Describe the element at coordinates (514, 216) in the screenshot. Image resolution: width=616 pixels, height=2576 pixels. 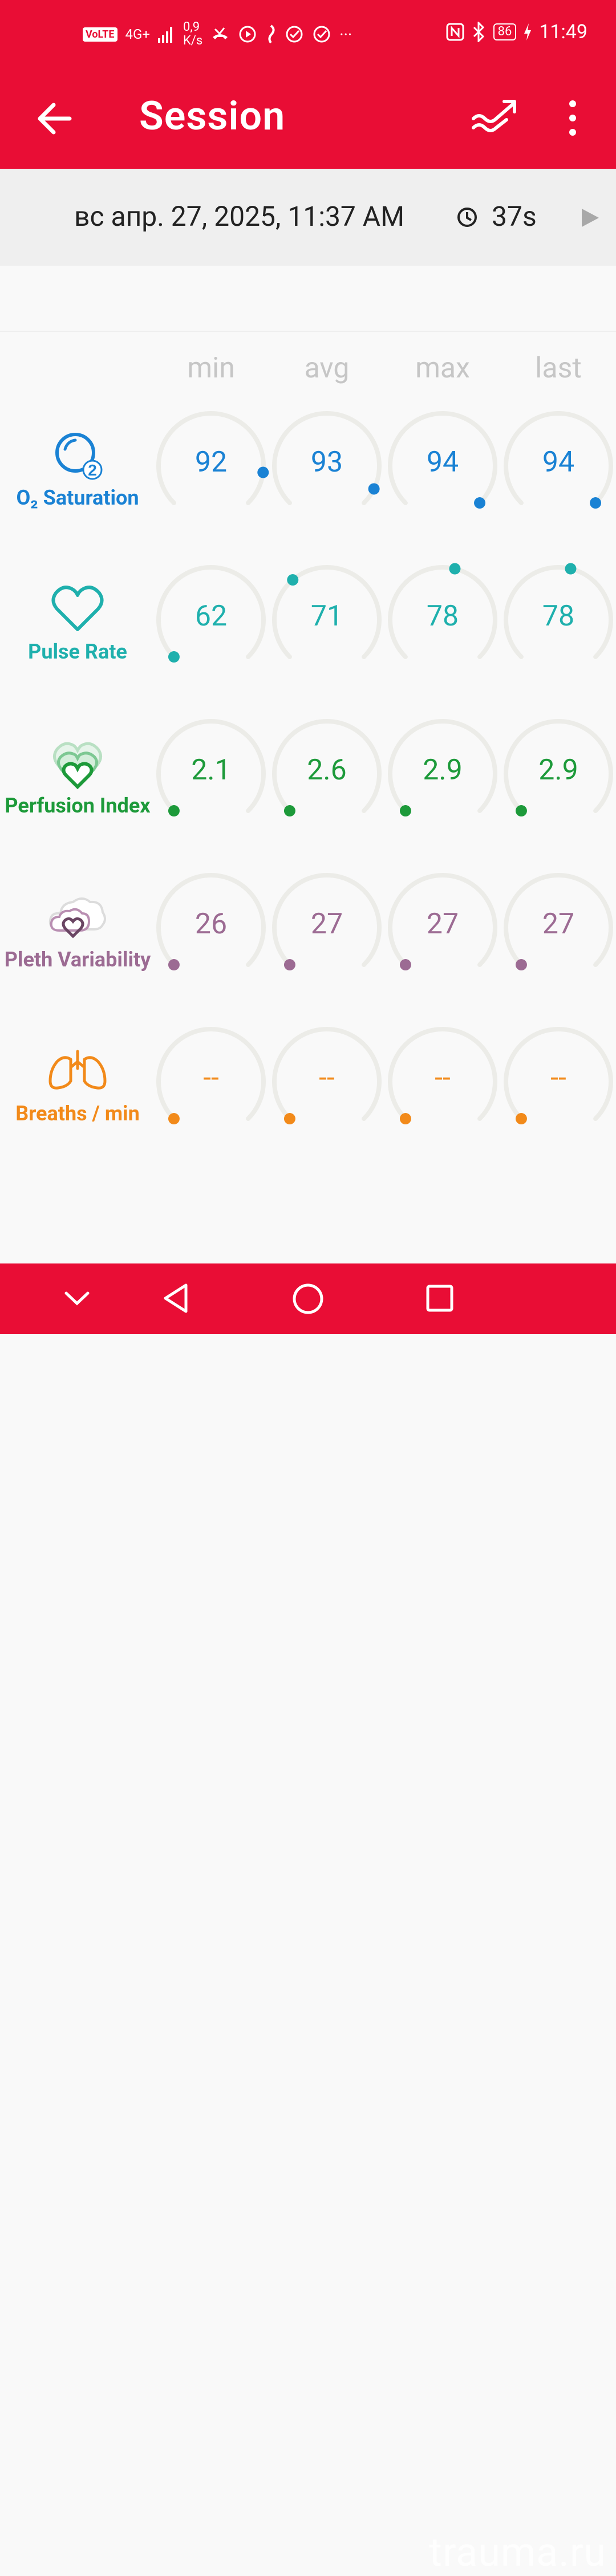
I see `session-duration: 37s` at that location.